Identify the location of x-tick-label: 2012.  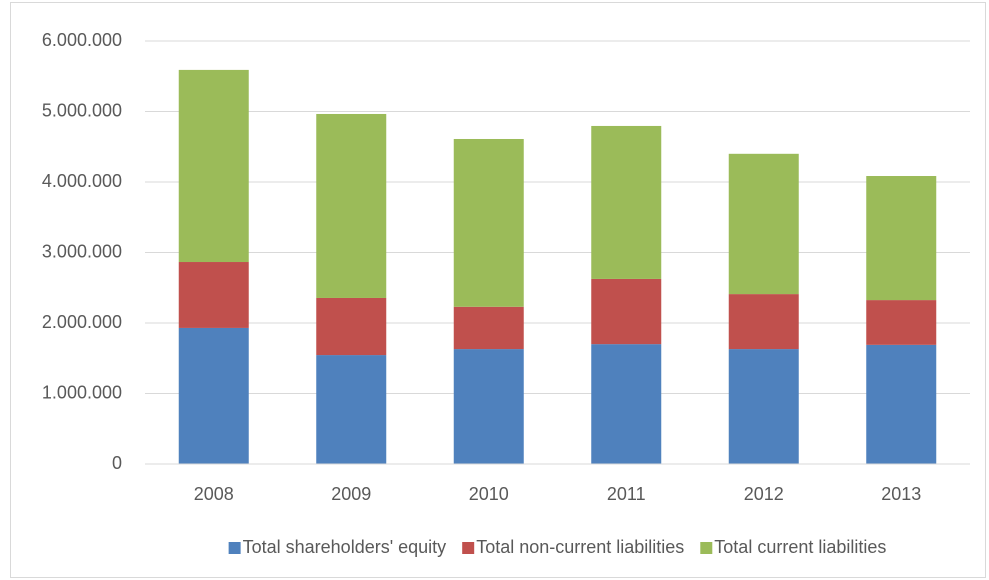
(764, 494).